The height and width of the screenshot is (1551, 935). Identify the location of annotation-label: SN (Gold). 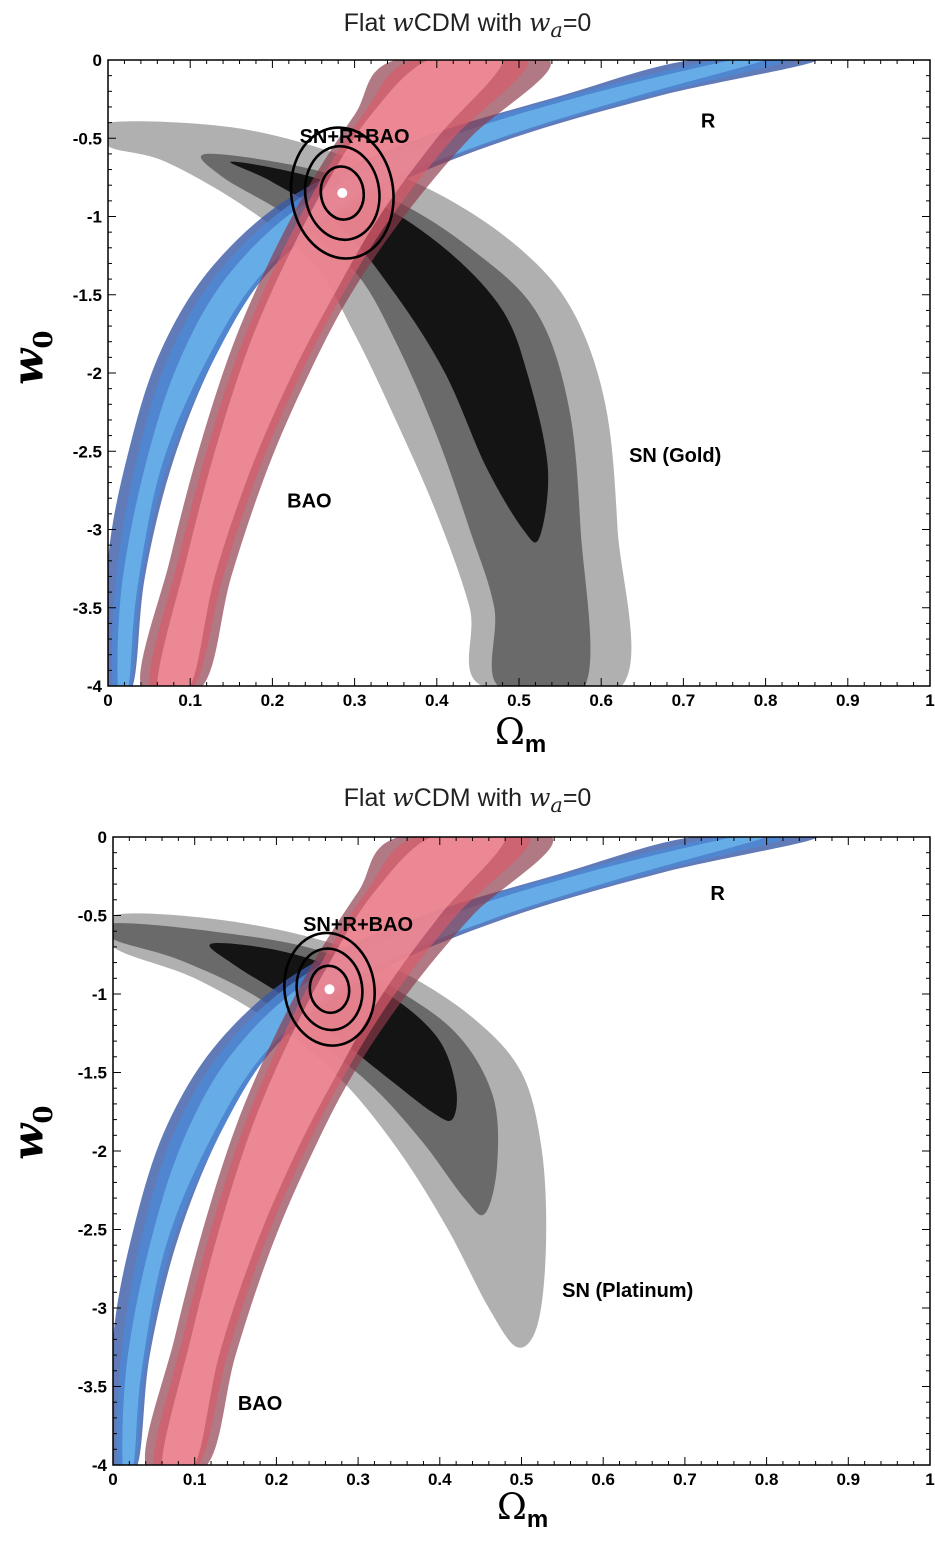
(675, 456).